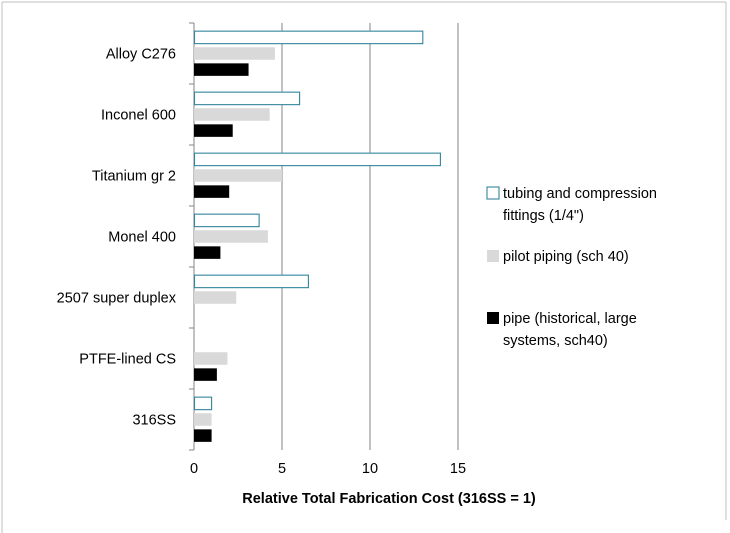 The image size is (730, 533). I want to click on legend-label-line1: pilot piping (sch 40), so click(566, 257).